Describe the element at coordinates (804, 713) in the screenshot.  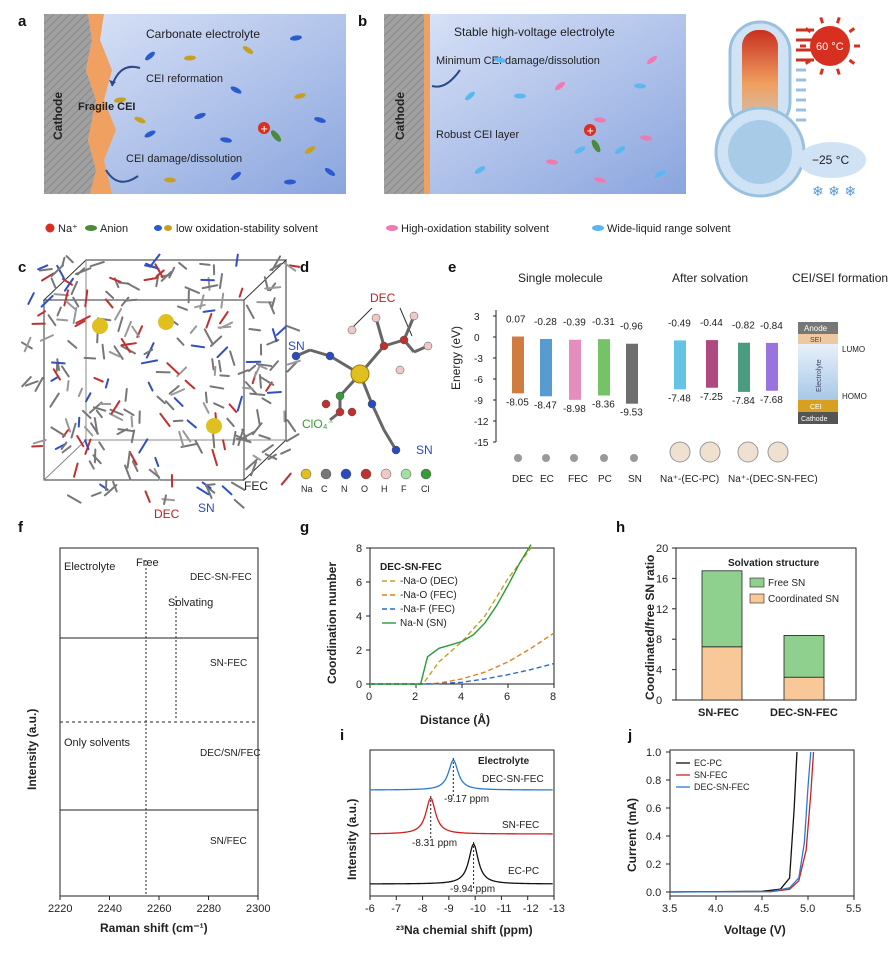
I see `h-category-label: DEC-SN-FEC` at that location.